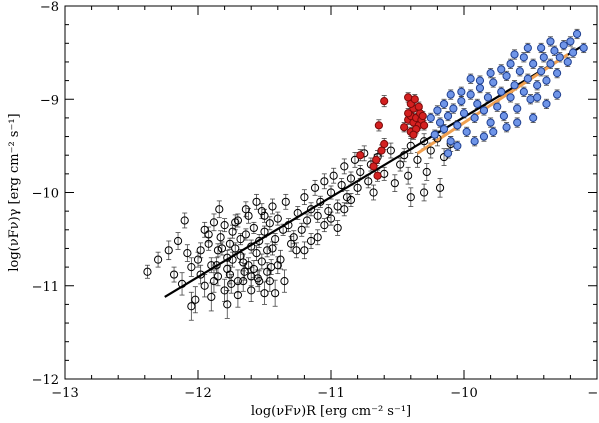  I want to click on y-tick-label: −8, so click(49, 7).